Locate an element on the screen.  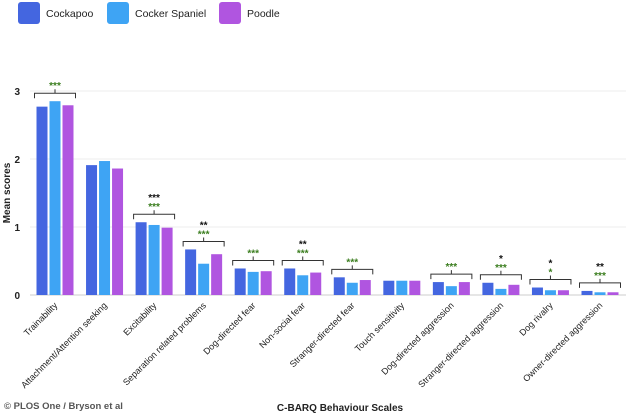
legend-label: Cocker Spaniel is located at coordinates (170, 14).